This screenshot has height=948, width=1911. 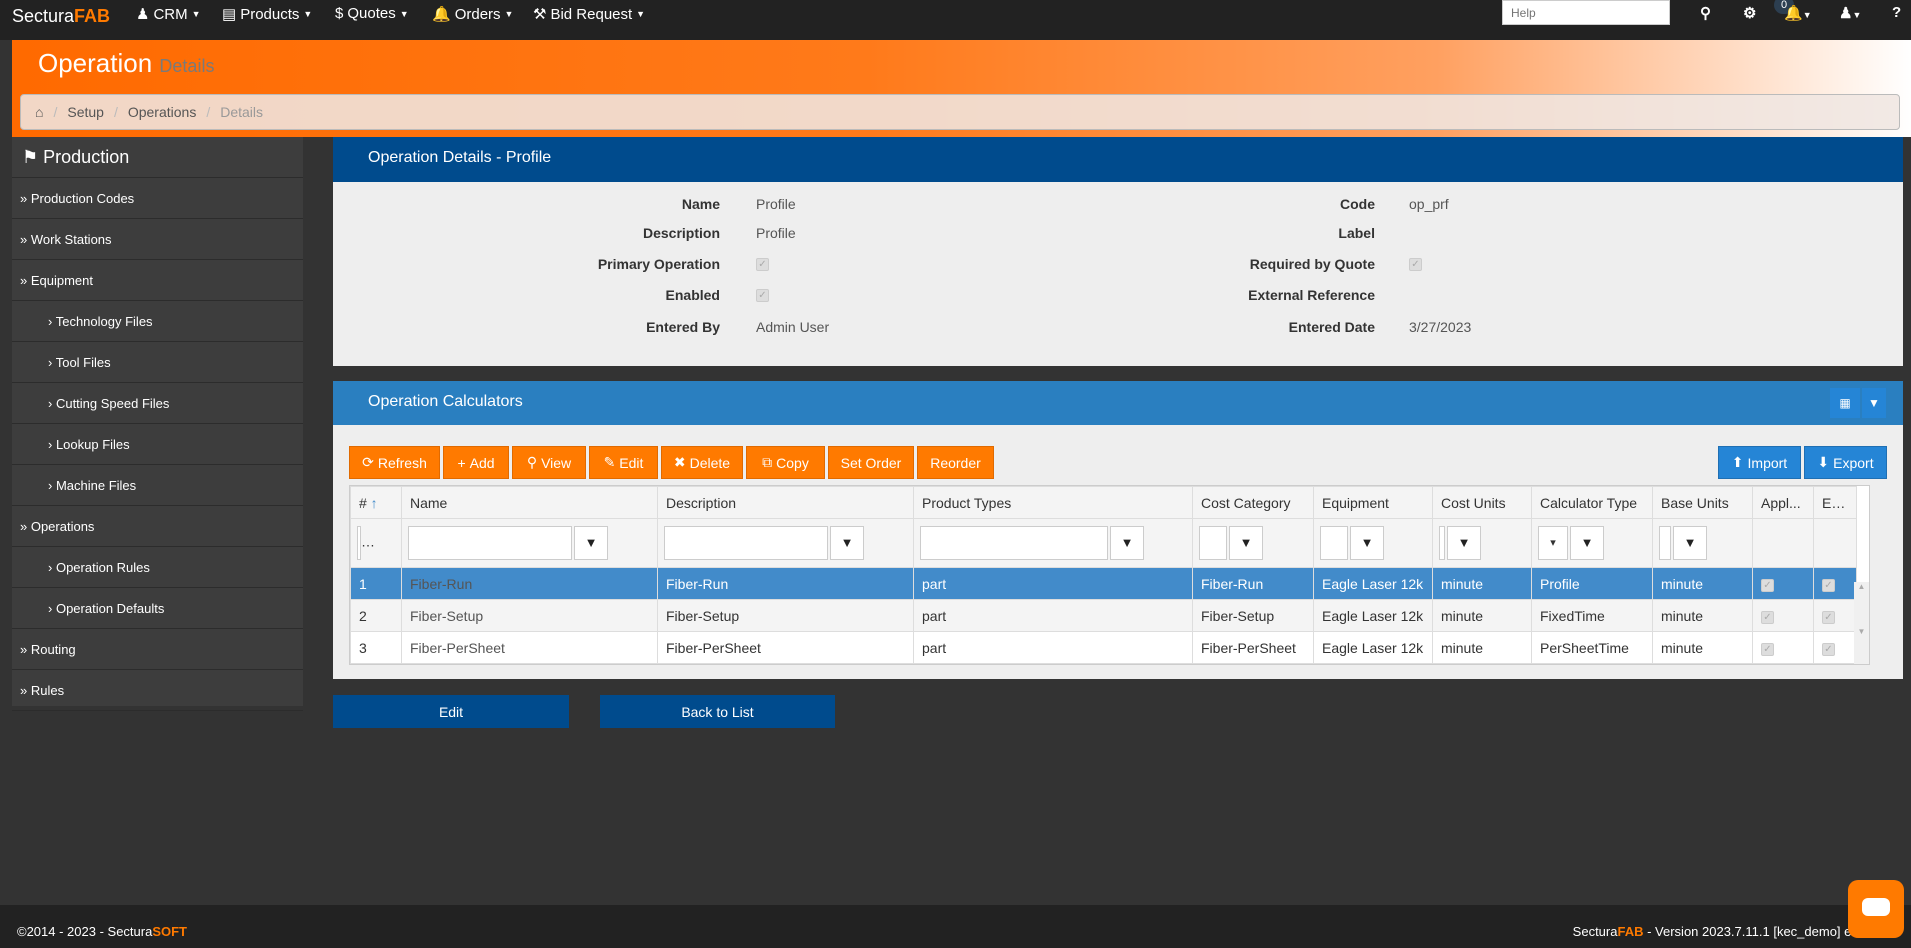 I want to click on sidebar-item-work-stations: » Work Stations, so click(x=157, y=239).